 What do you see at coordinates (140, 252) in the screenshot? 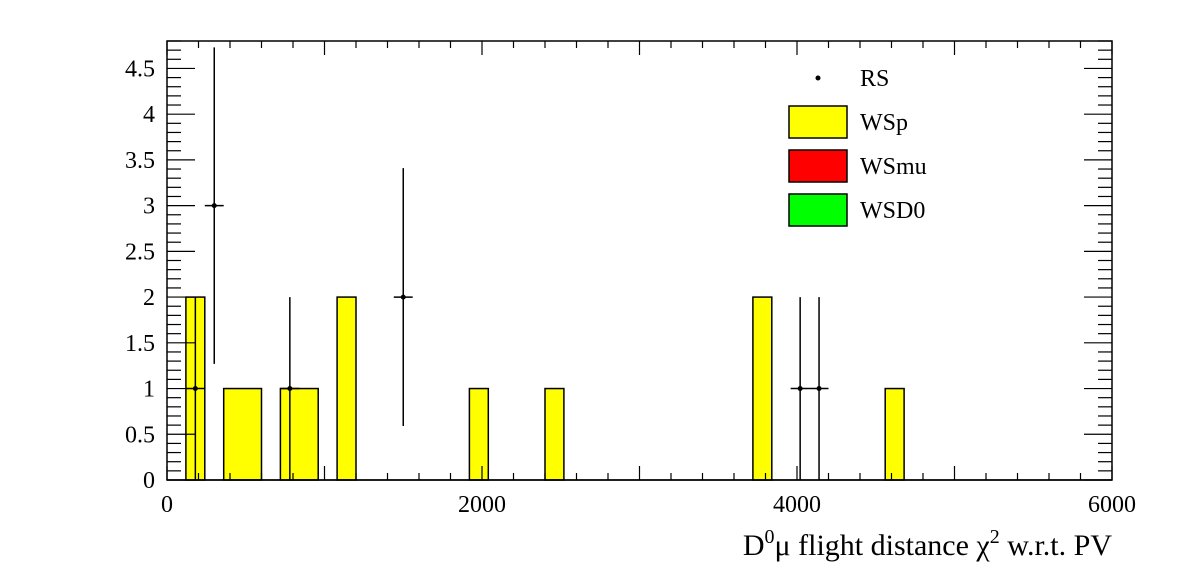
I see `y-tick-label: 2.5` at bounding box center [140, 252].